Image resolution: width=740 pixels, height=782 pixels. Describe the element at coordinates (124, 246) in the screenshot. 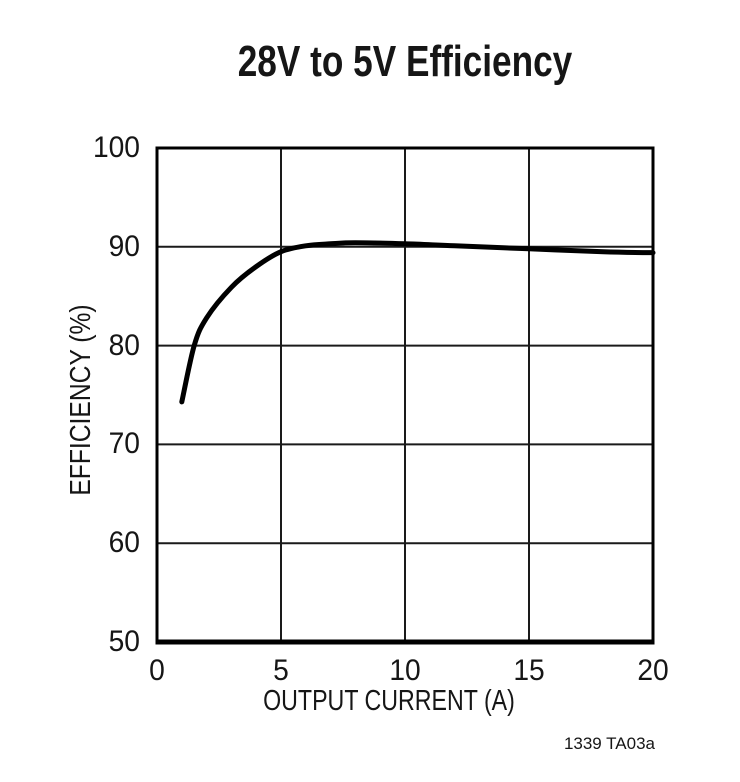

I see `y-tick-label: 90` at that location.